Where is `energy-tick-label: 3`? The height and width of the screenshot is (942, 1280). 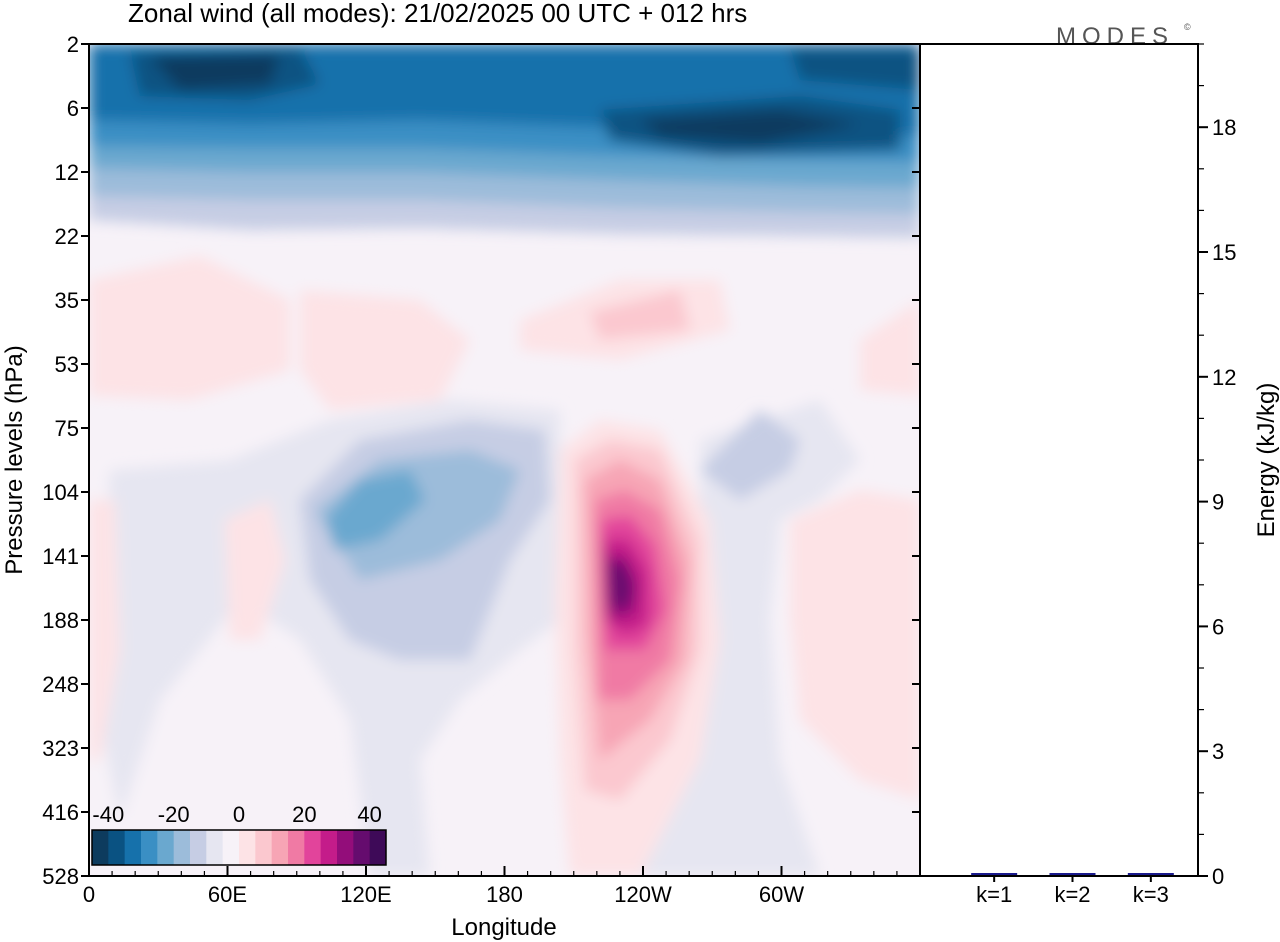
energy-tick-label: 3 is located at coordinates (1218, 751).